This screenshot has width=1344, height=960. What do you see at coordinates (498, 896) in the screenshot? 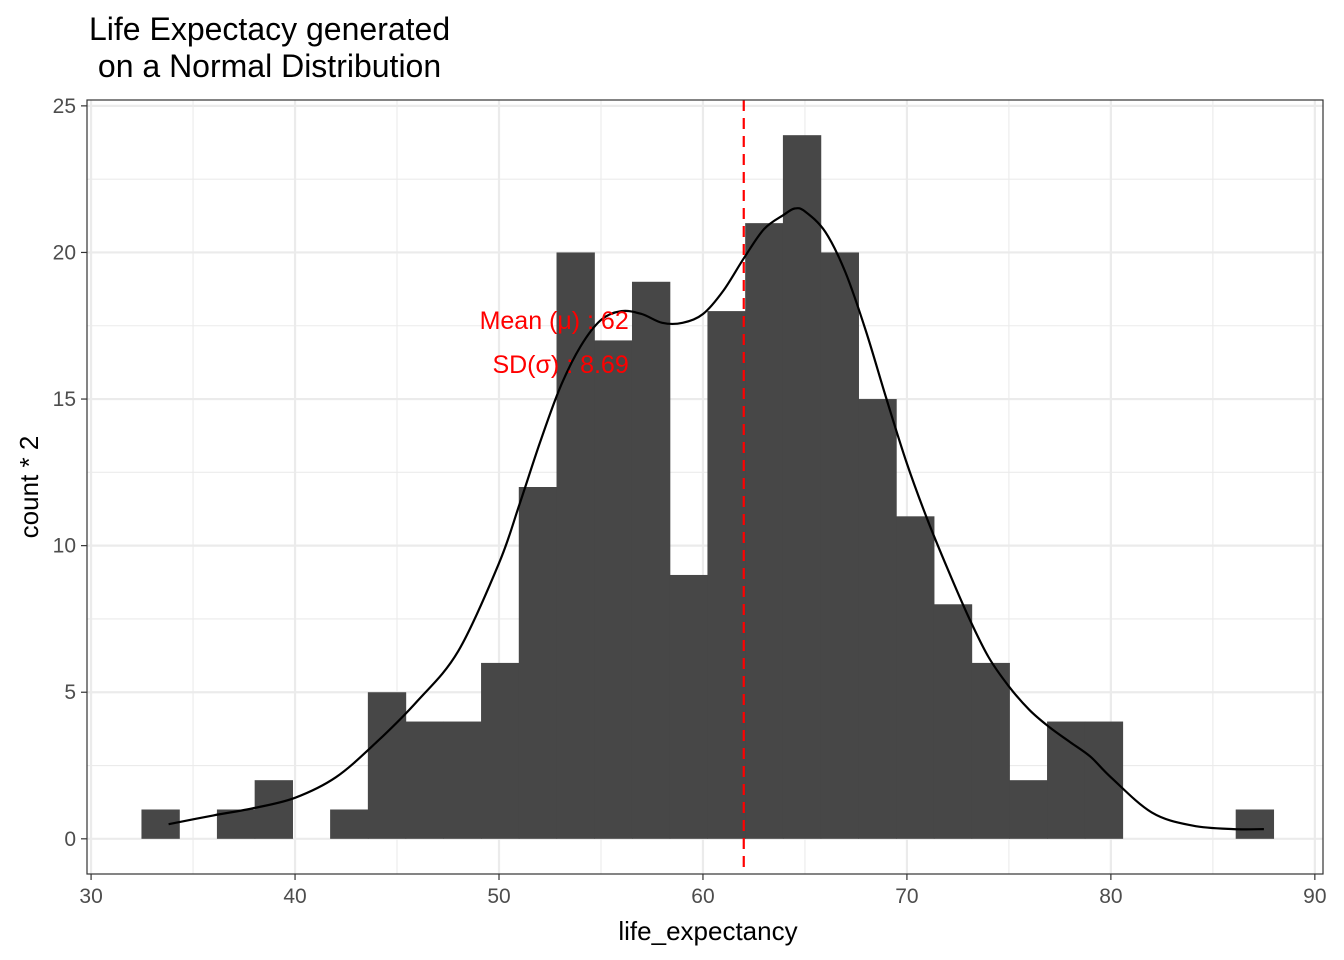
I see `x-tick-label: 50` at bounding box center [498, 896].